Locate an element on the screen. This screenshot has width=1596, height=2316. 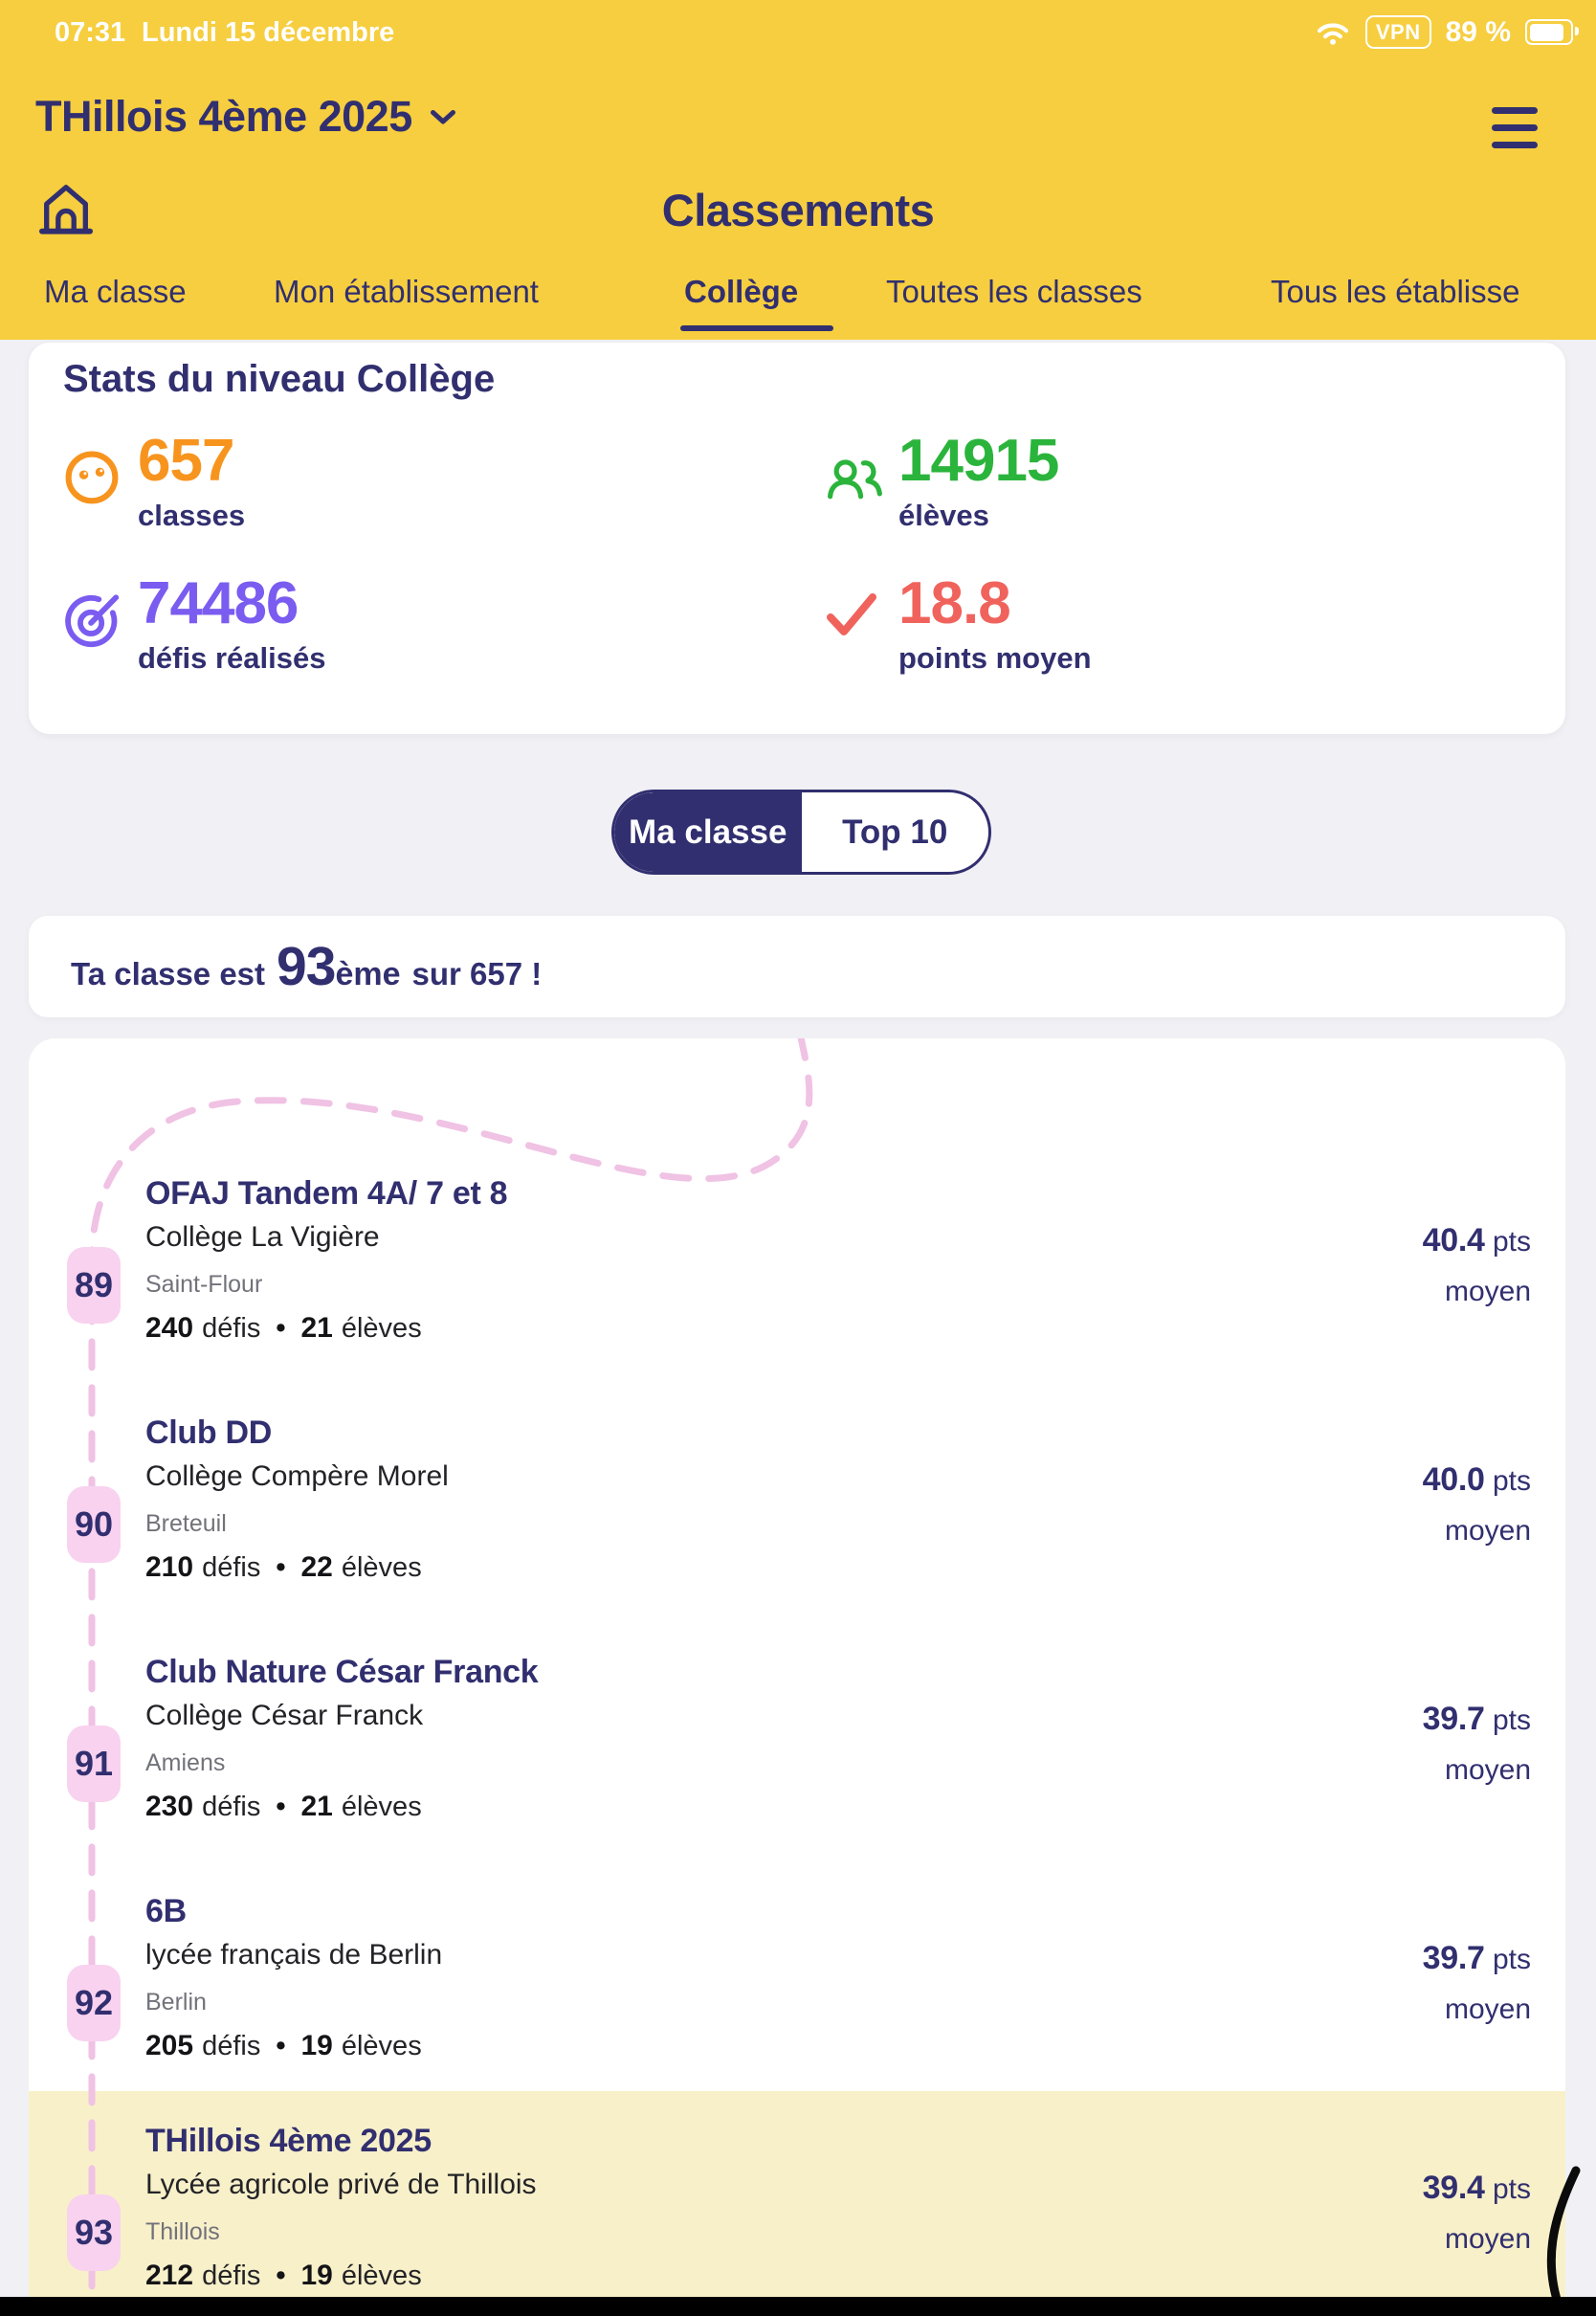
points-average: 40.0 pts moyen is located at coordinates (1477, 1504).